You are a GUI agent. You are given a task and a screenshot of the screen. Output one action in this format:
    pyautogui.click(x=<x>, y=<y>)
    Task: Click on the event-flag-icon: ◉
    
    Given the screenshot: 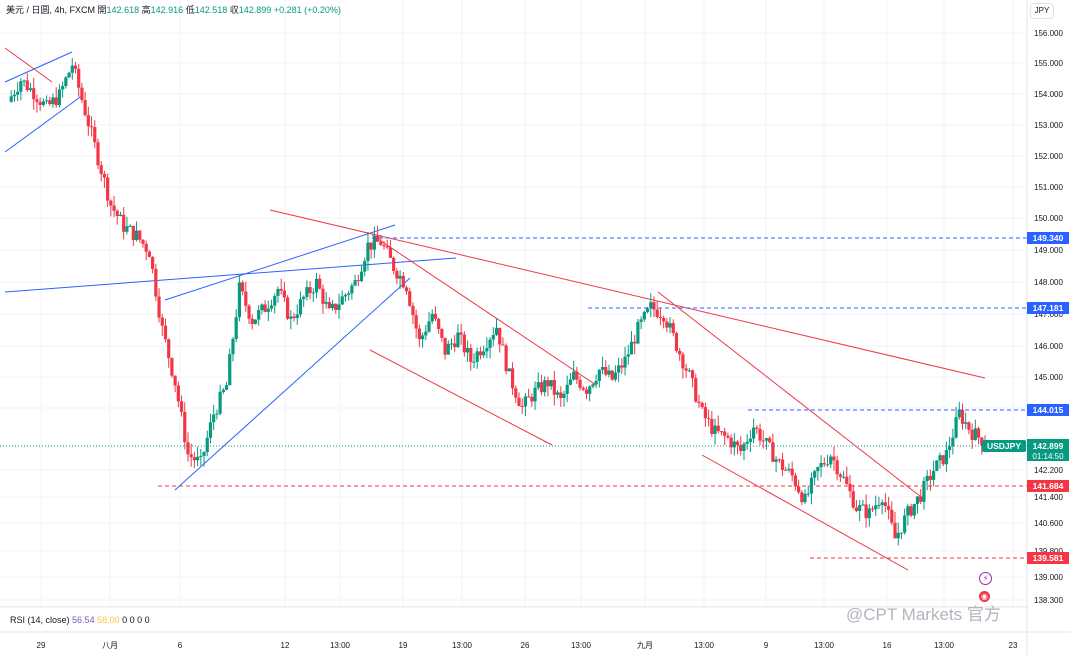 What is the action you would take?
    pyautogui.click(x=984, y=596)
    